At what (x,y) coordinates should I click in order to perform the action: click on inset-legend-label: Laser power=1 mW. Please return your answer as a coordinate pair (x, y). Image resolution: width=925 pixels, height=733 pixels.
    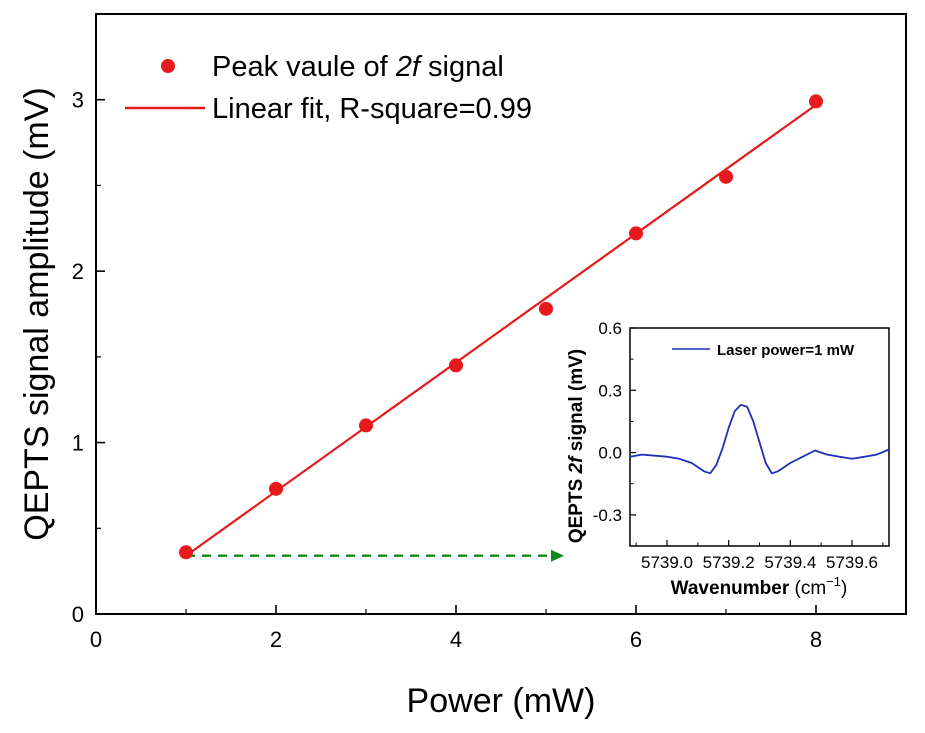
    Looking at the image, I should click on (786, 350).